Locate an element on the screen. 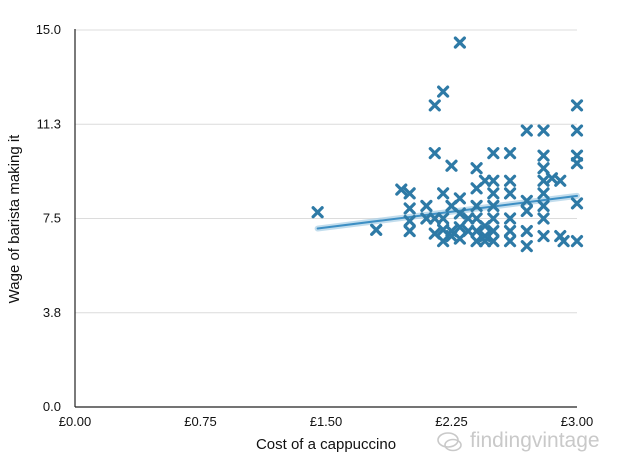 This screenshot has width=640, height=474. trendline is located at coordinates (447, 212).